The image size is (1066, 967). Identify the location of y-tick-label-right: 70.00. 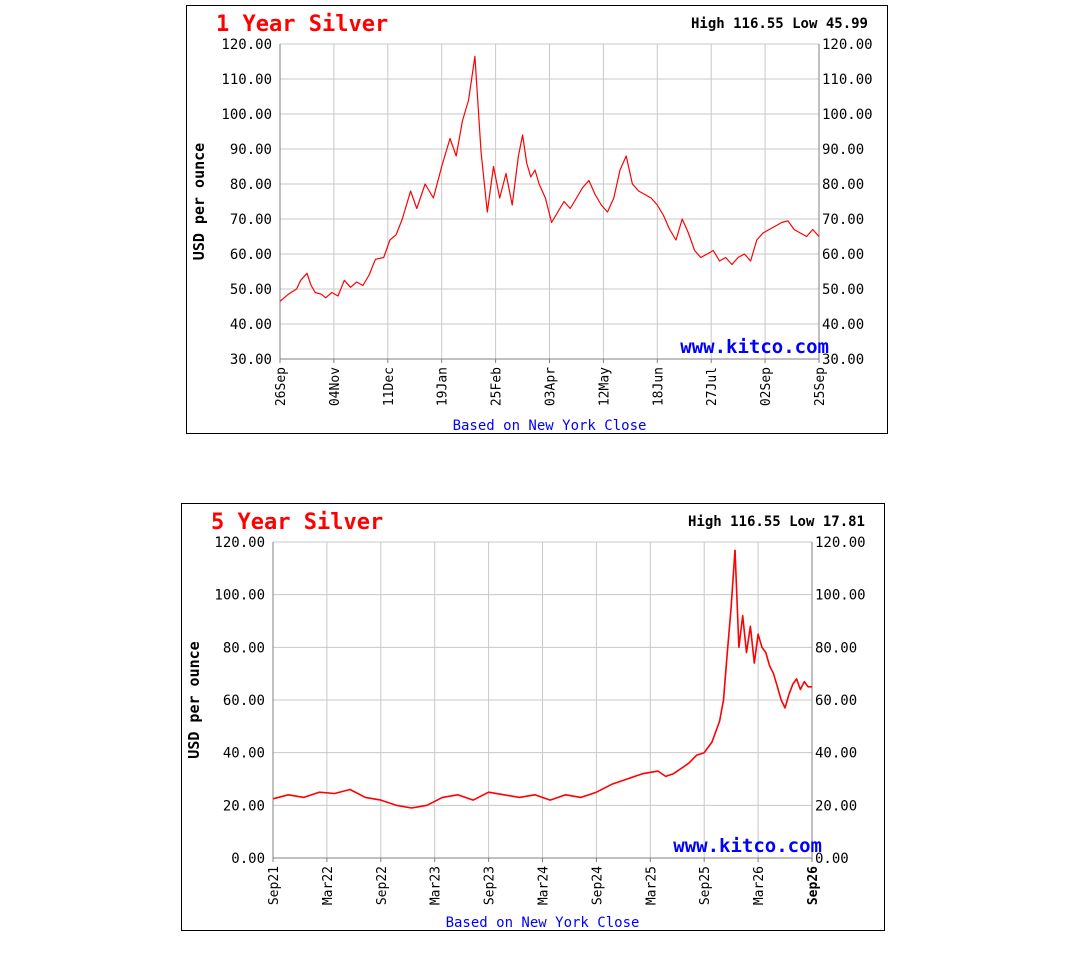
(843, 220).